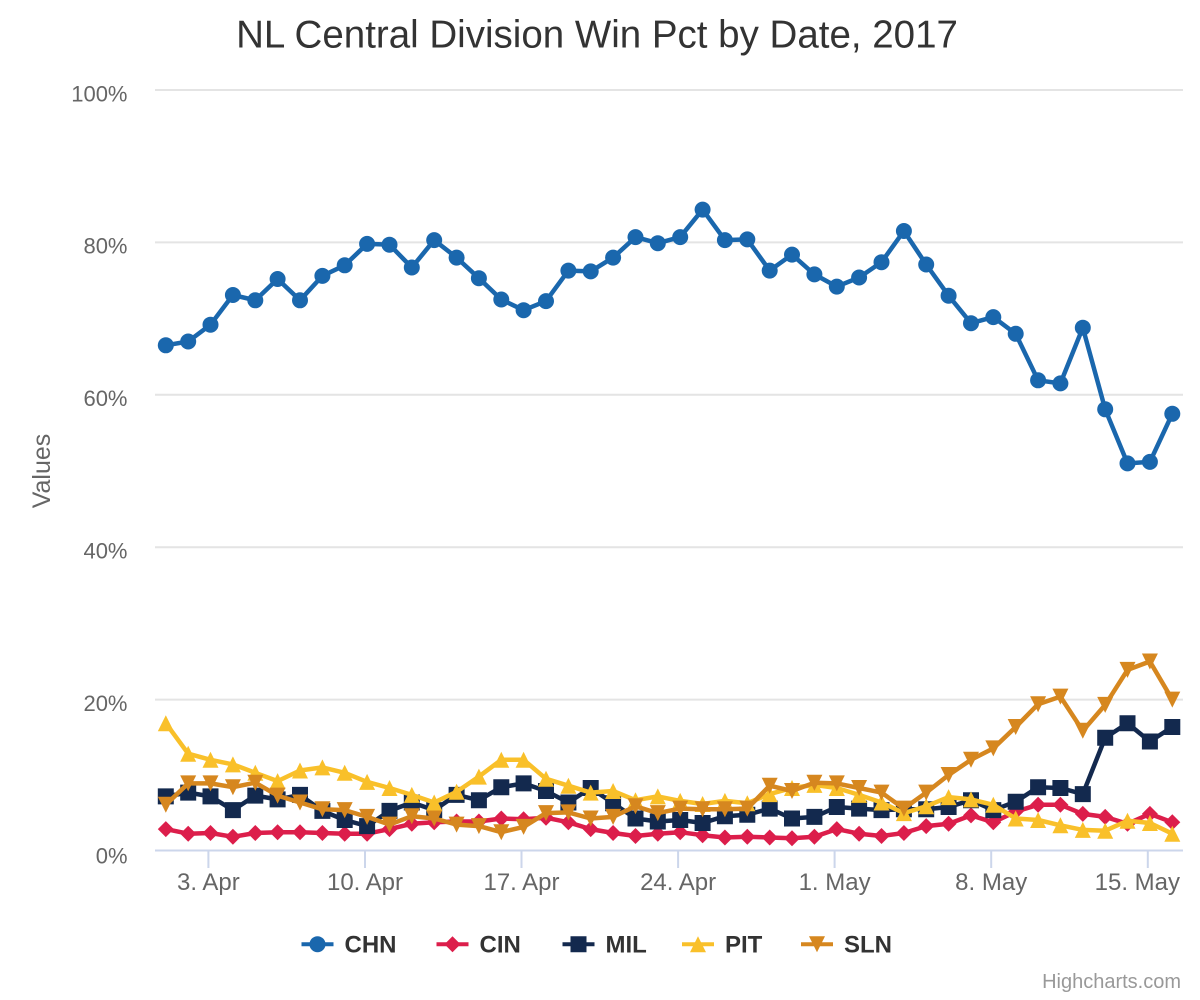 This screenshot has width=1200, height=1000. What do you see at coordinates (105, 703) in the screenshot?
I see `svg-text: 20%` at bounding box center [105, 703].